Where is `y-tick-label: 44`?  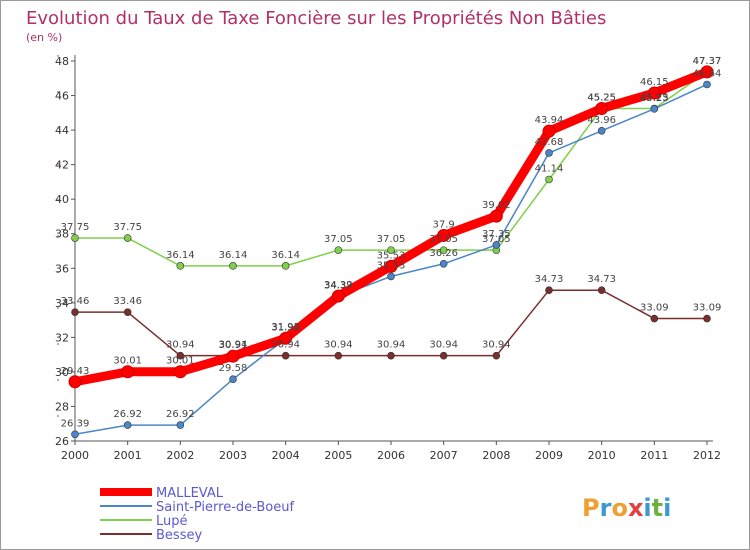 y-tick-label: 44 is located at coordinates (62, 130).